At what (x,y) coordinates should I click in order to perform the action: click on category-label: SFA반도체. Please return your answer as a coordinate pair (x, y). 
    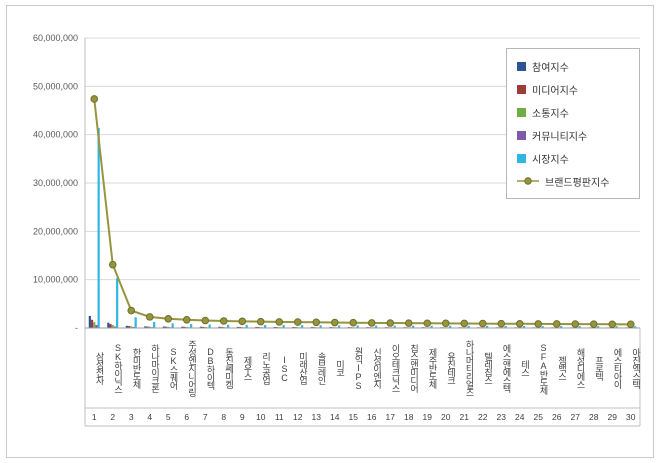
    Looking at the image, I should click on (543, 368).